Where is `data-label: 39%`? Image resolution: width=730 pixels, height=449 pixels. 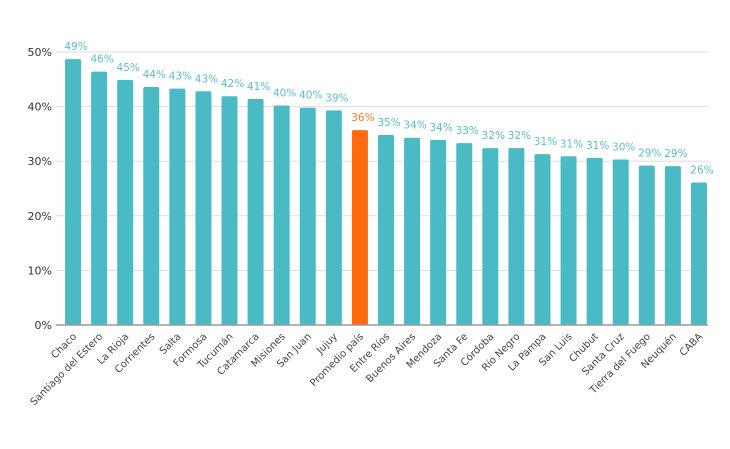 data-label: 39% is located at coordinates (336, 98).